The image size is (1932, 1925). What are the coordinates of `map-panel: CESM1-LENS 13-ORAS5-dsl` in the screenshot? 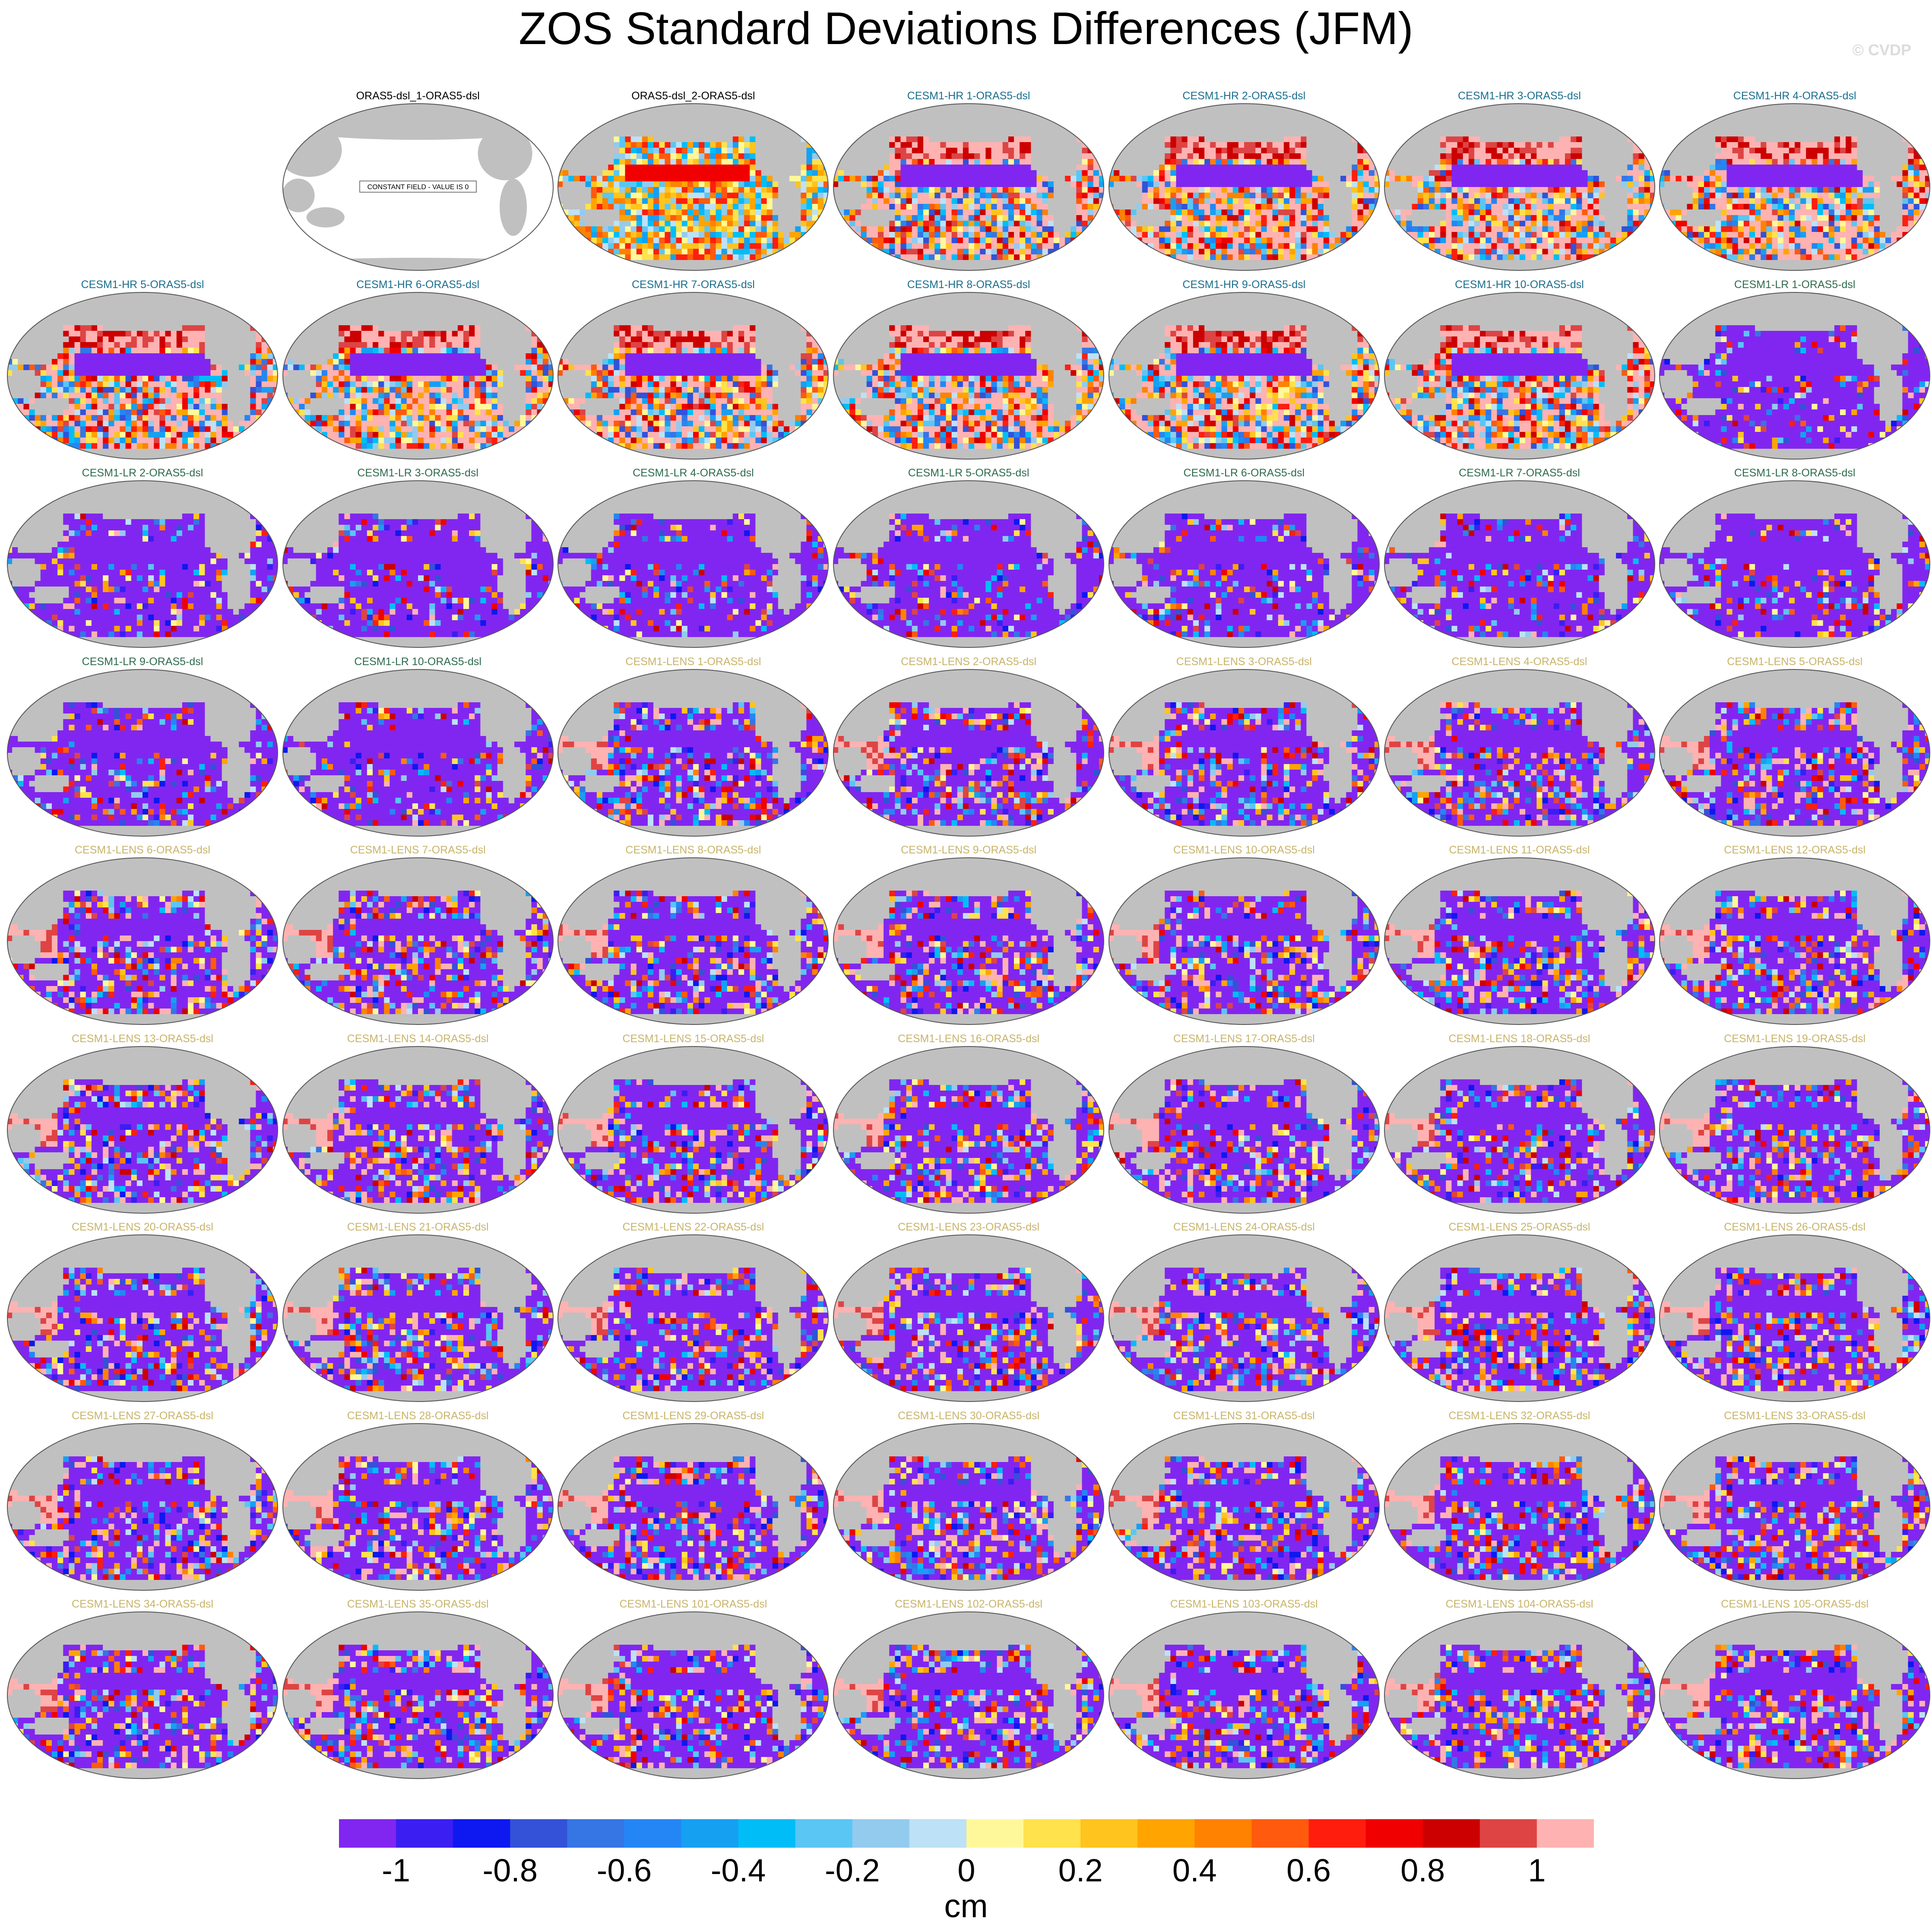 It's located at (142, 1123).